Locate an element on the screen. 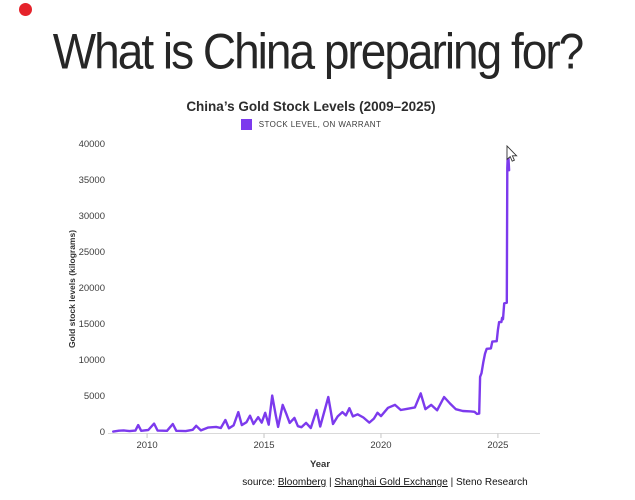 The image size is (635, 500). source-label: source: is located at coordinates (260, 482).